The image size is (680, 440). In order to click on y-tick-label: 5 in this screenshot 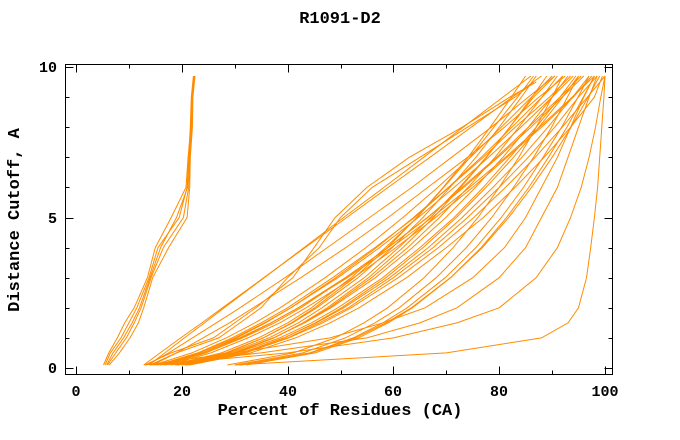, I will do `click(52, 219)`.